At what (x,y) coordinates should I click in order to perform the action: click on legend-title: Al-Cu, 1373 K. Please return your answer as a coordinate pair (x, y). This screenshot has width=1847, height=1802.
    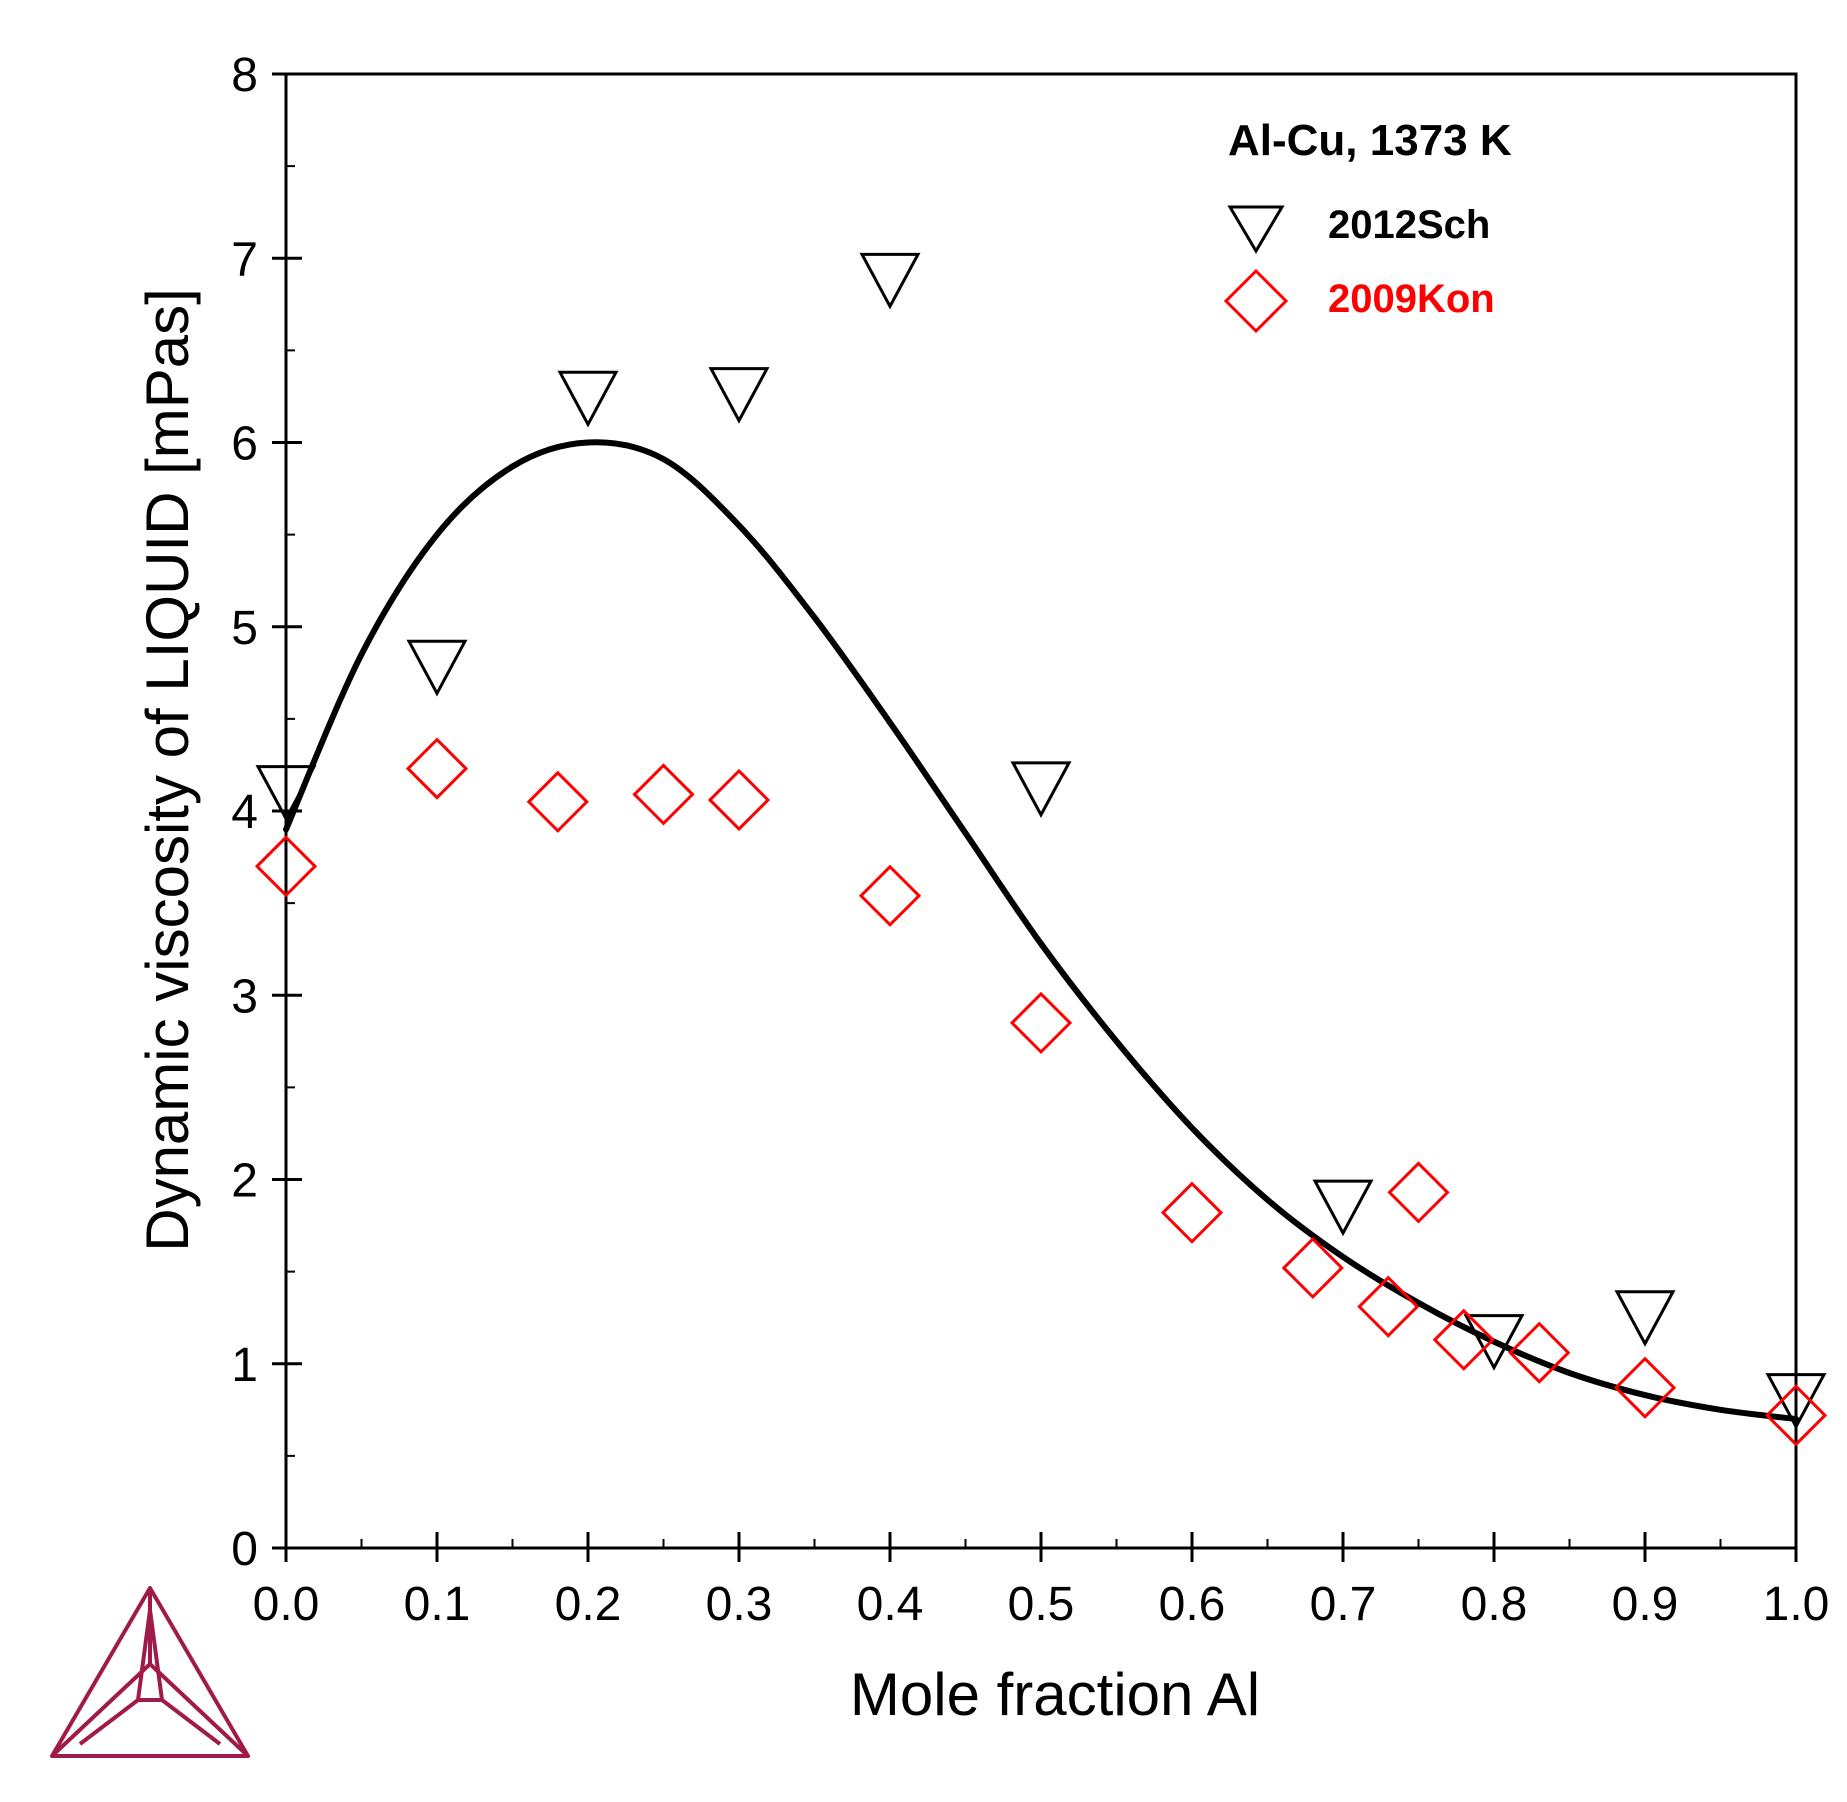
    Looking at the image, I should click on (1370, 140).